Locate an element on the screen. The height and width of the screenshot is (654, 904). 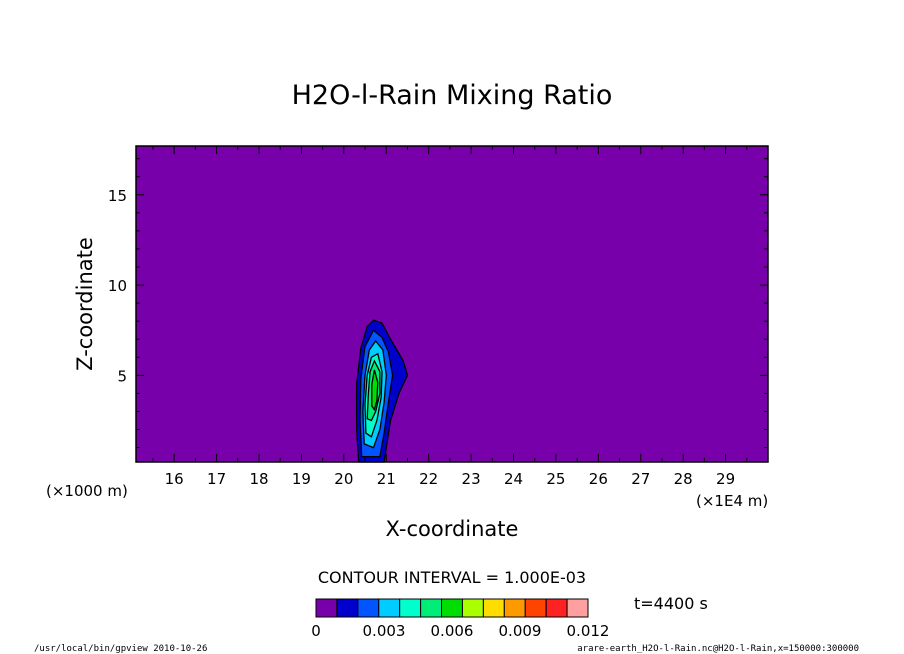
x-tick-label: 26 is located at coordinates (598, 479).